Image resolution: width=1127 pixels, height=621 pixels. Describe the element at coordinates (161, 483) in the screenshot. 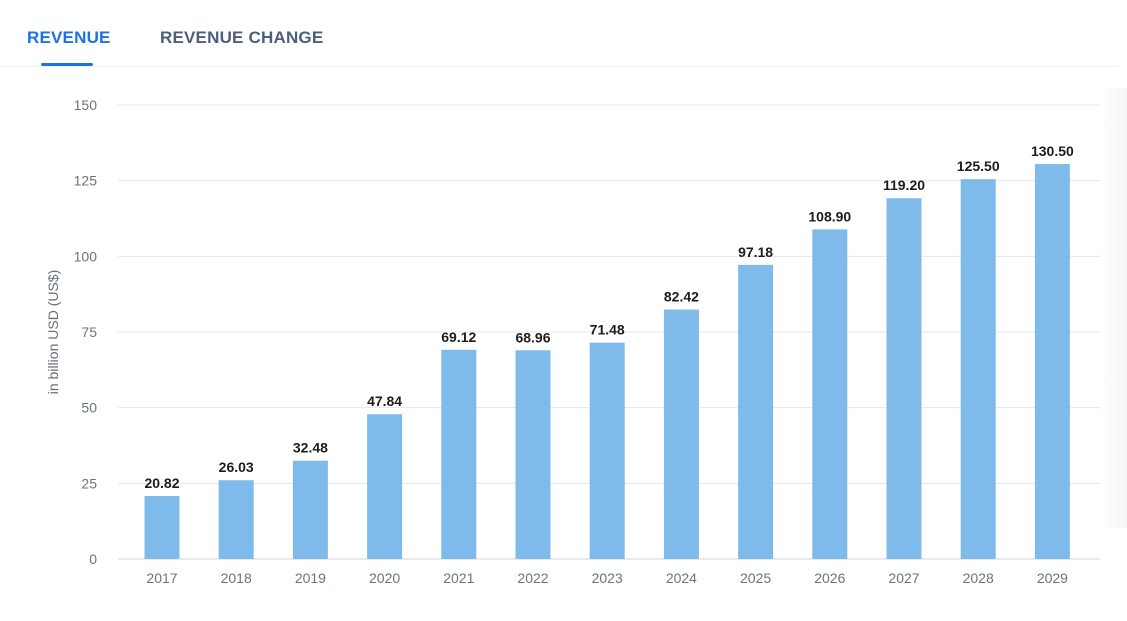

I see `data-label-2017: 20.82` at that location.